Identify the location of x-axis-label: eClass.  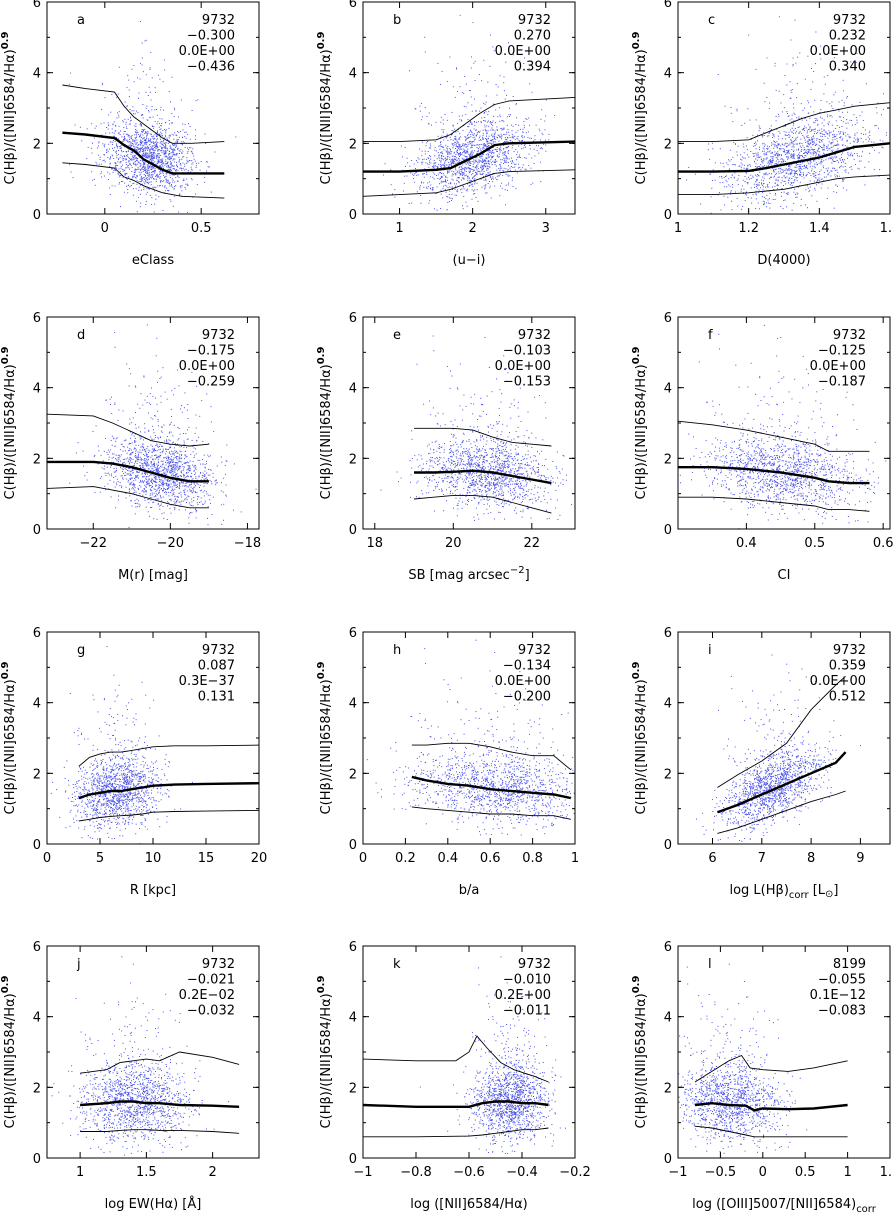
(153, 260).